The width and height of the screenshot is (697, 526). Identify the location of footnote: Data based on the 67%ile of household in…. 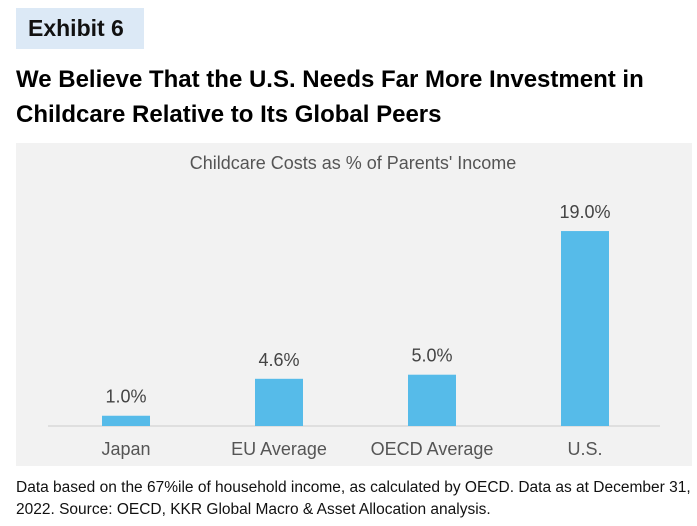
(353, 498).